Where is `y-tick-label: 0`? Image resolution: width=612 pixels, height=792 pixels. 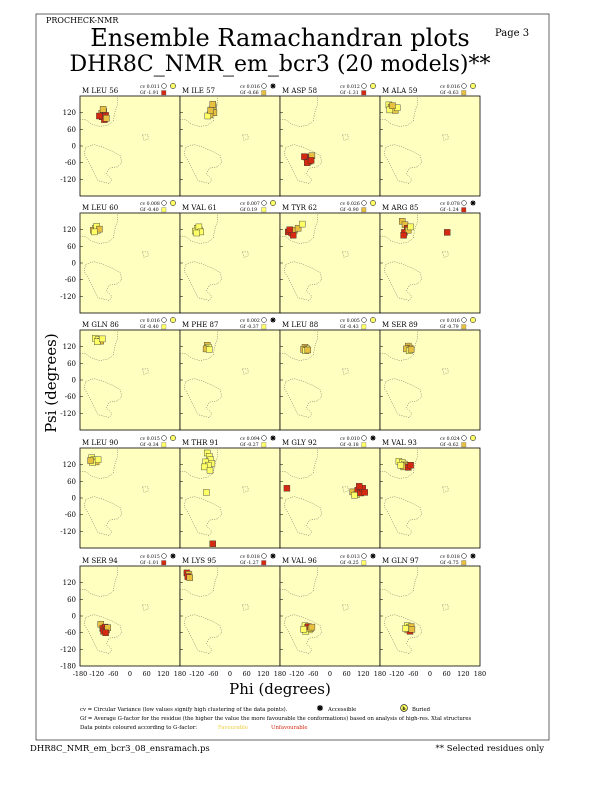
y-tick-label: 0 is located at coordinates (74, 617).